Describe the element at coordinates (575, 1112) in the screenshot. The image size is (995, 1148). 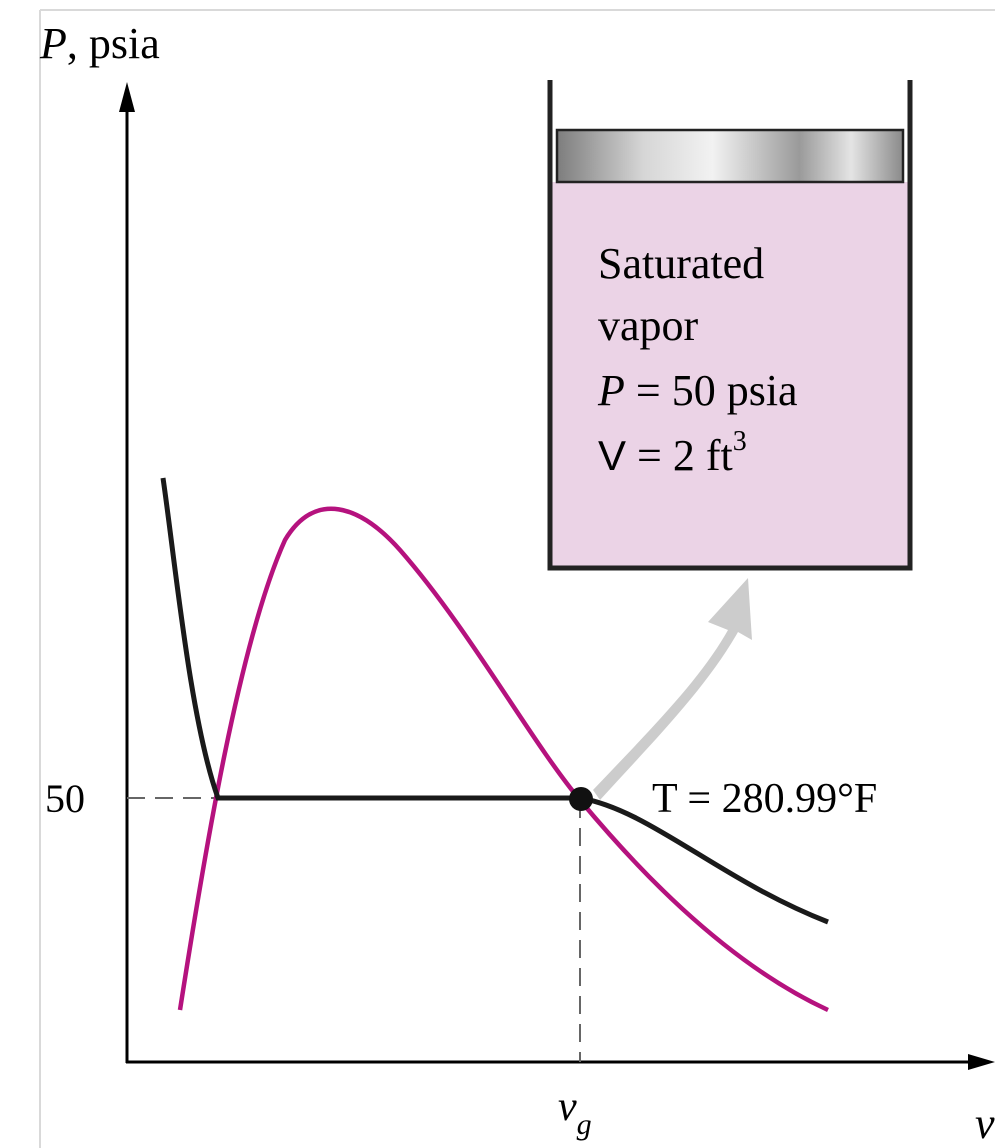
I see `vg-label: vg` at that location.